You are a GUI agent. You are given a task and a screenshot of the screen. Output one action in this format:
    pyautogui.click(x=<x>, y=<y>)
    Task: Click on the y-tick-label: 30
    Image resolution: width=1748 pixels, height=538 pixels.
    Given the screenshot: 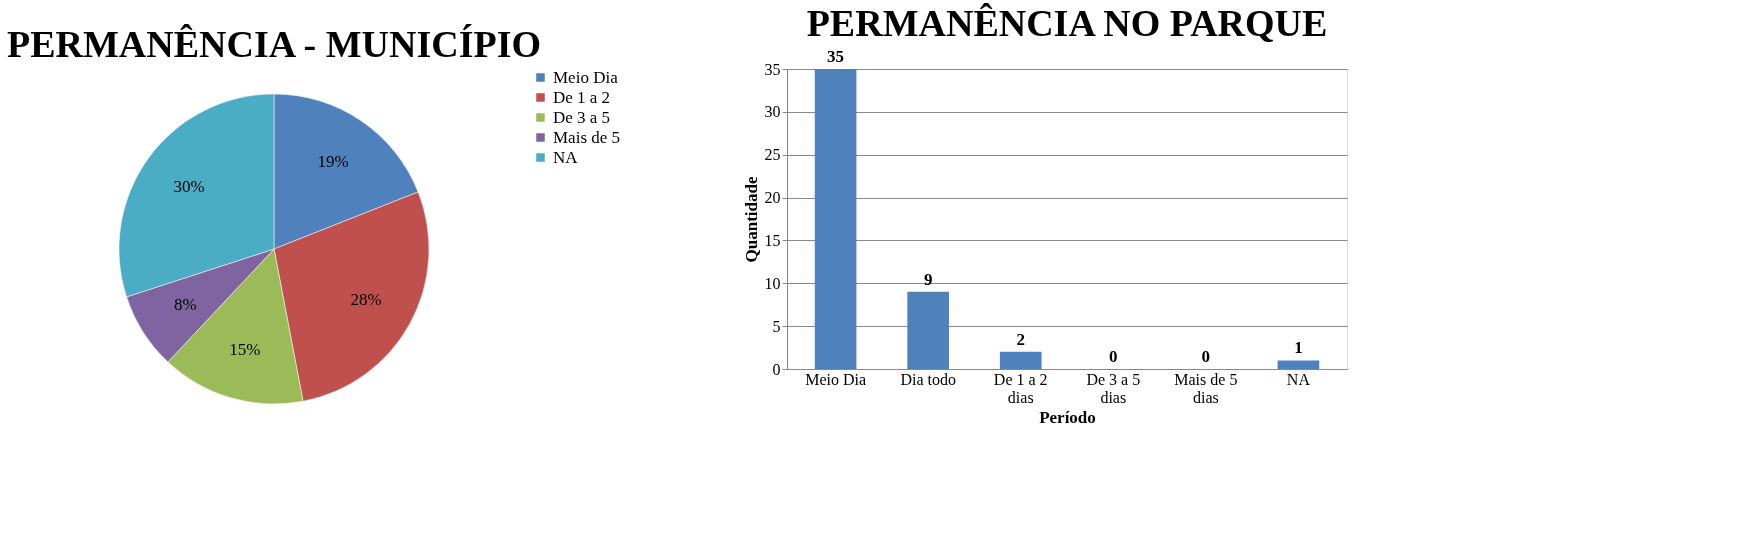 What is the action you would take?
    pyautogui.click(x=772, y=112)
    